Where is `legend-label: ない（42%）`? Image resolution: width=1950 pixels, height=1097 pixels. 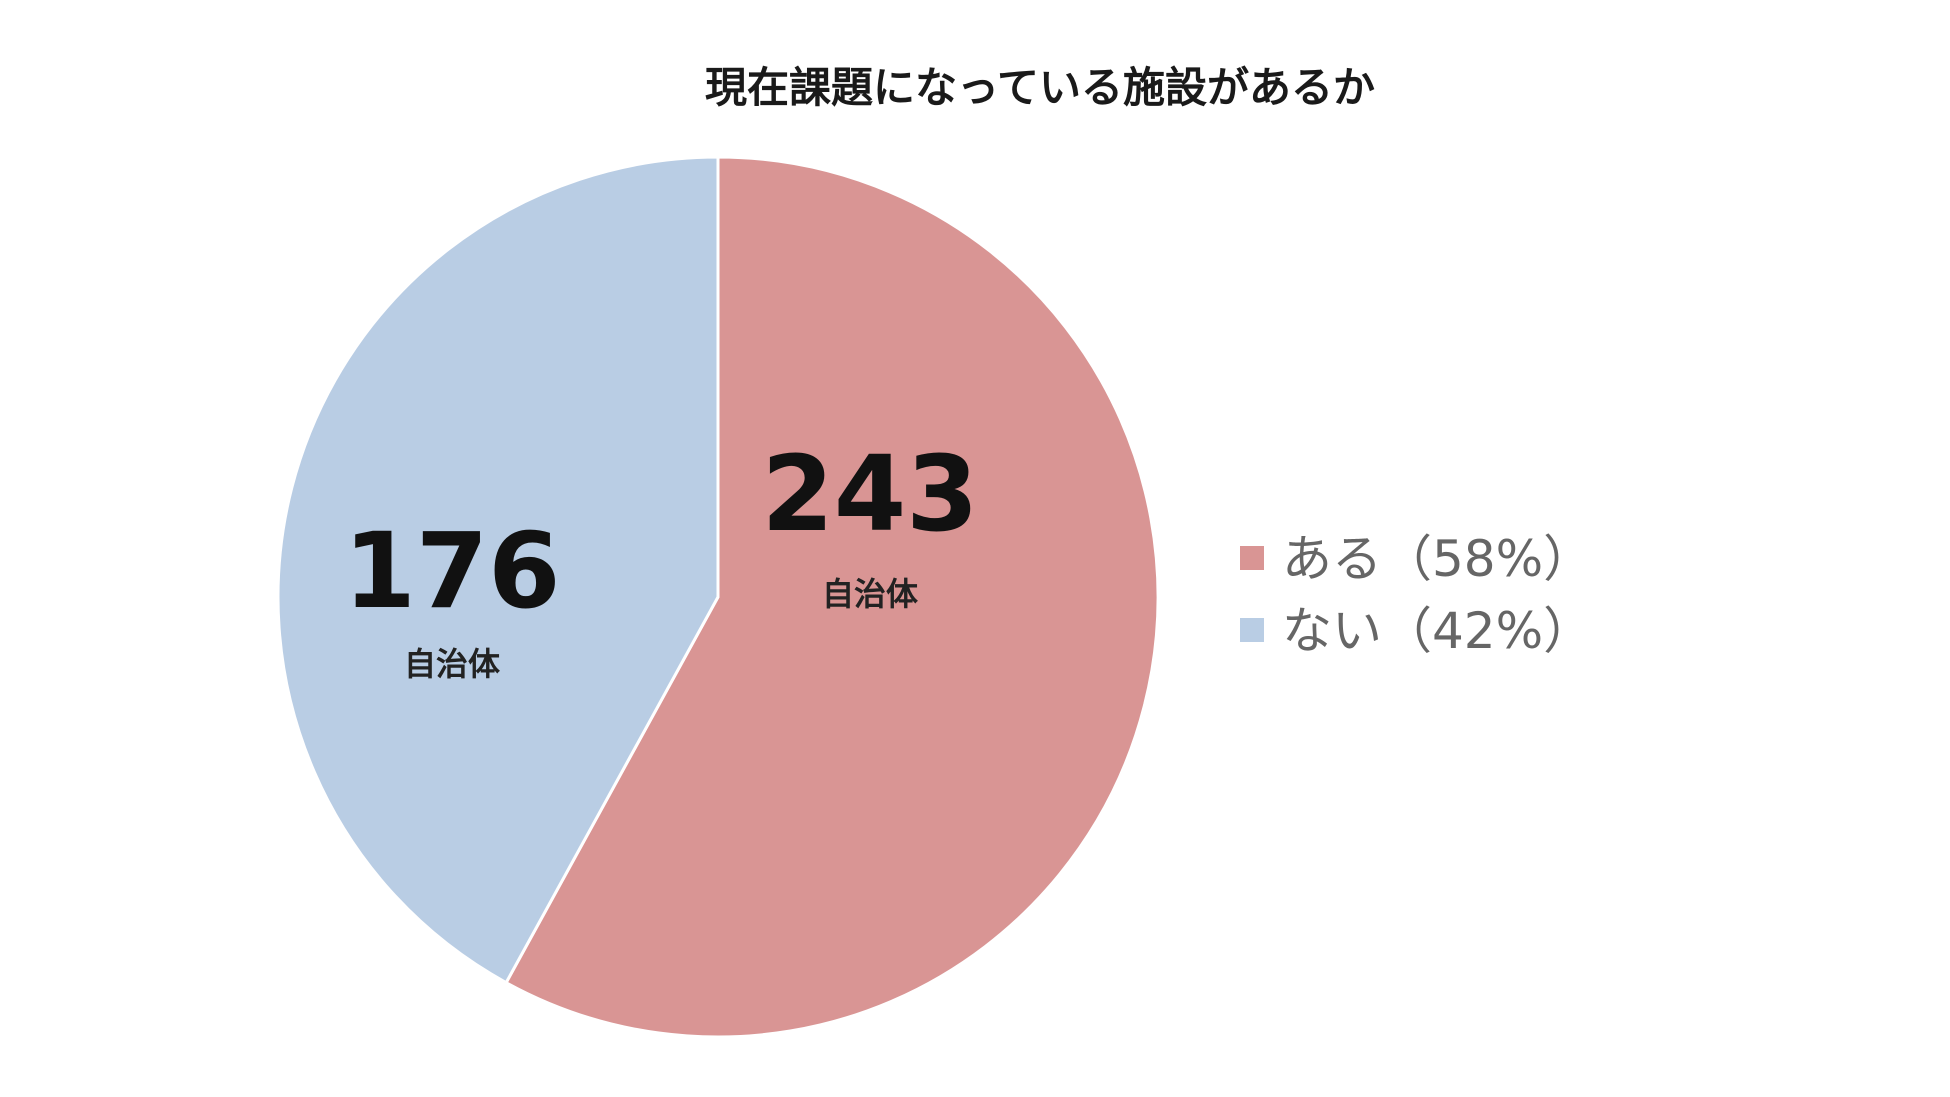
legend-label: ない（42%） is located at coordinates (1437, 631).